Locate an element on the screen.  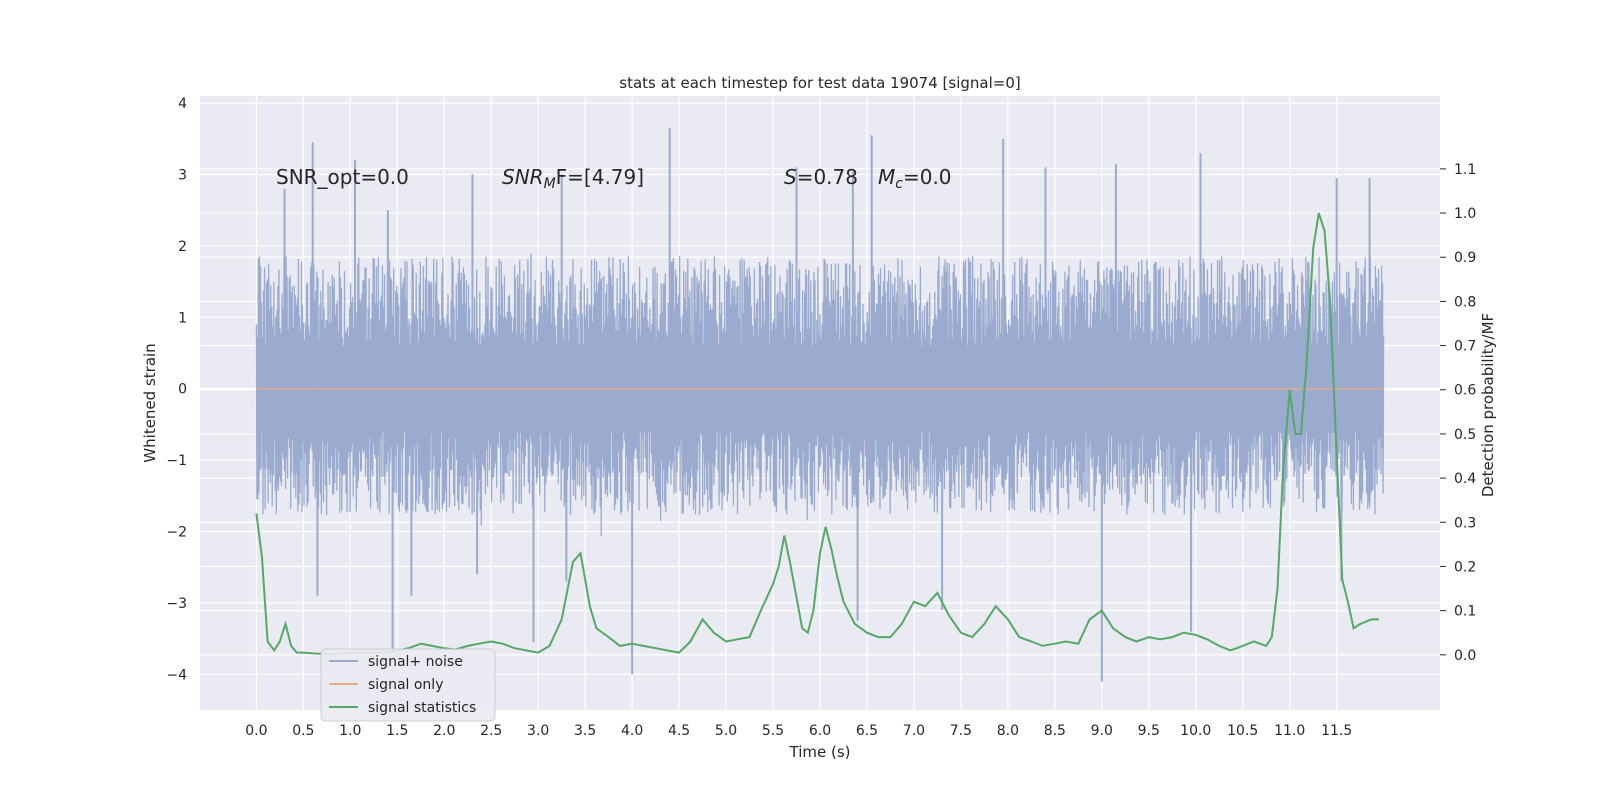
x-tick-label: 8.0 is located at coordinates (1008, 731).